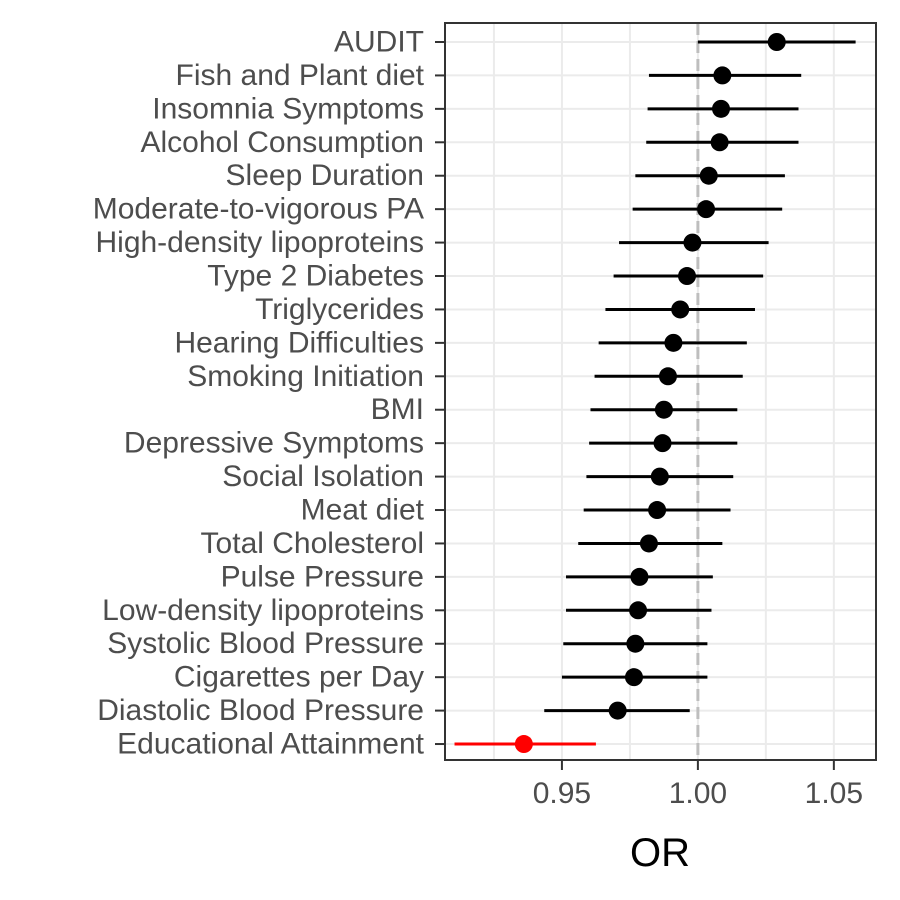  I want to click on y-tick-label: Systolic Blood Pressure, so click(265, 643).